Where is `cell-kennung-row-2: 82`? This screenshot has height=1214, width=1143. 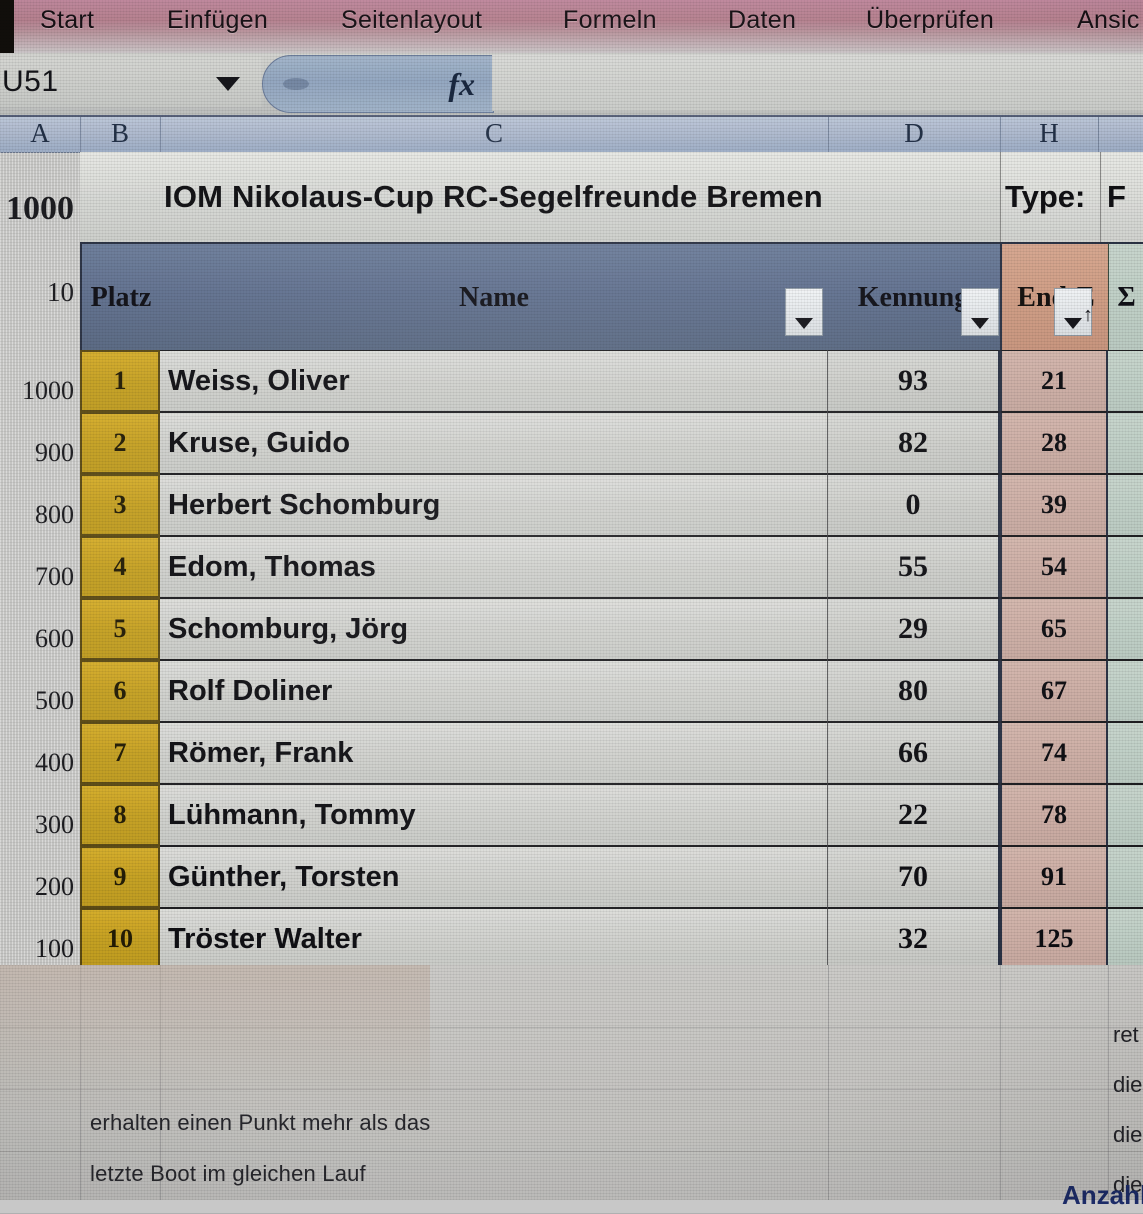
cell-kennung-row-2: 82 is located at coordinates (914, 443).